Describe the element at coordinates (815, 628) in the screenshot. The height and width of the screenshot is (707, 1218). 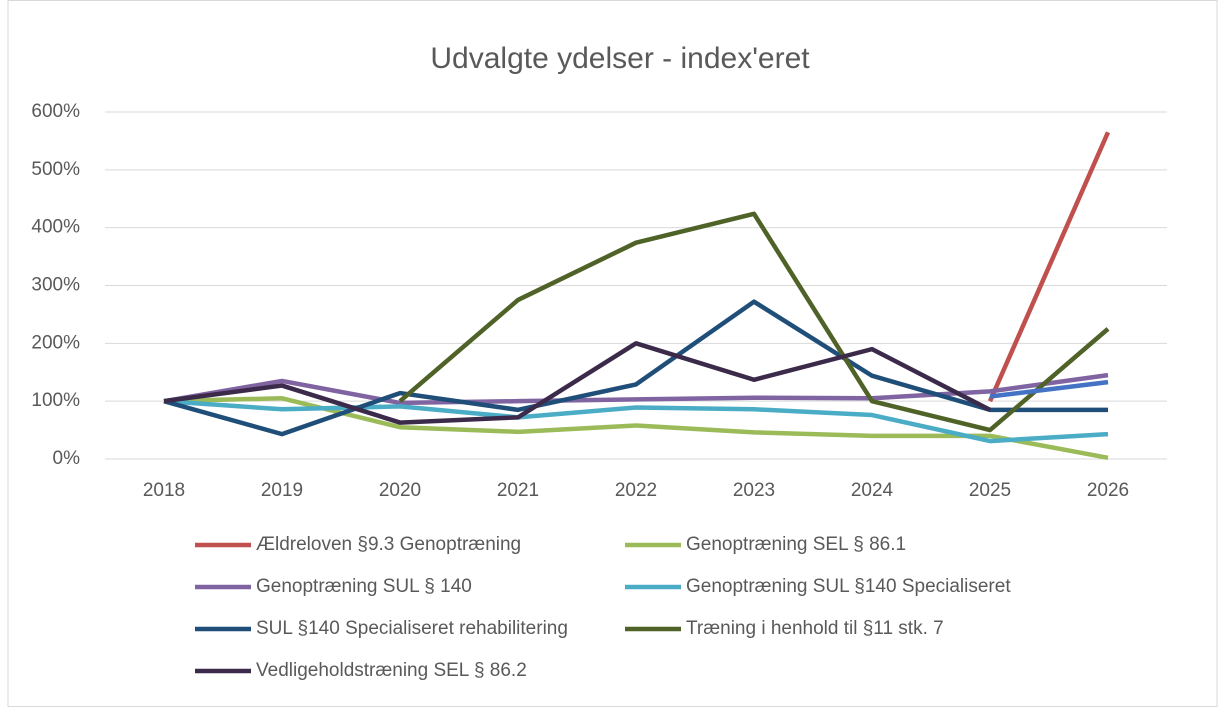
I see `legend-label: Træning i henhold til §11 stk. 7` at that location.